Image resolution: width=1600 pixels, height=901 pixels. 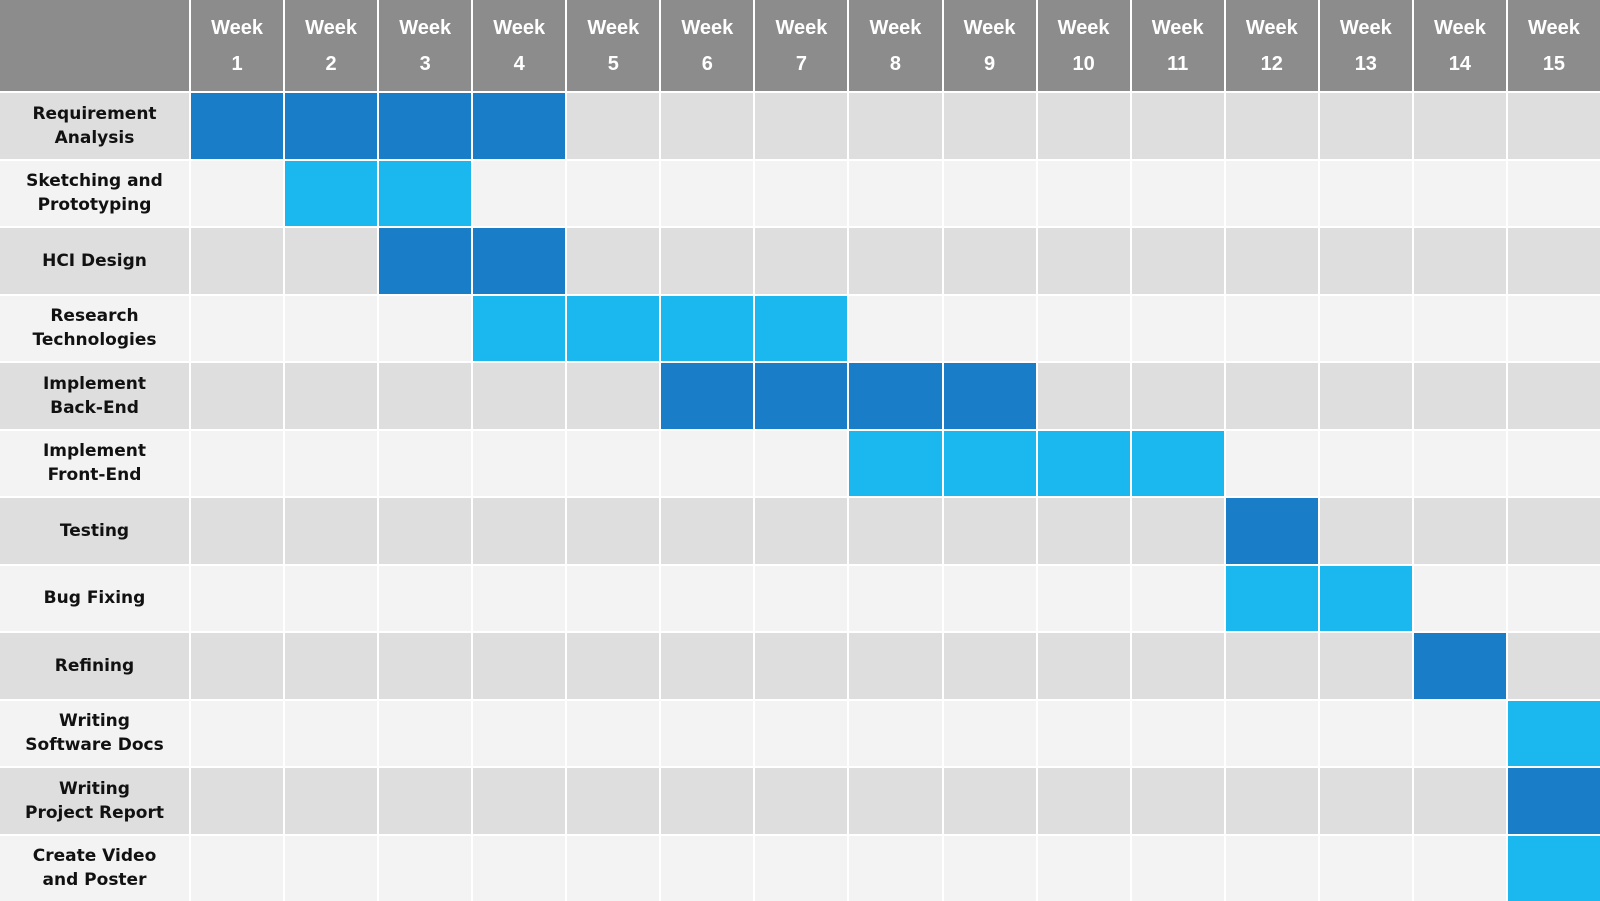 I want to click on task-label: Implement Back-End, so click(x=94, y=396).